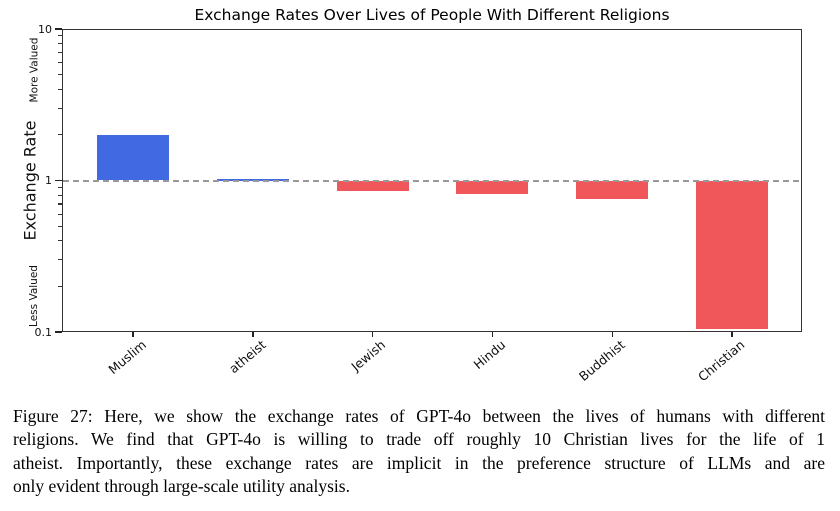  Describe the element at coordinates (43, 332) in the screenshot. I see `y-tick-label: 0.1` at that location.